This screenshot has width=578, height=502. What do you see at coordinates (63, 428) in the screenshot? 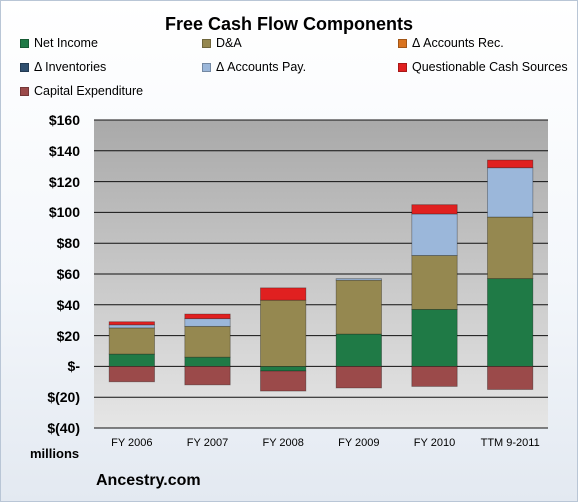
I see `y-tick-label: $(40)` at bounding box center [63, 428].